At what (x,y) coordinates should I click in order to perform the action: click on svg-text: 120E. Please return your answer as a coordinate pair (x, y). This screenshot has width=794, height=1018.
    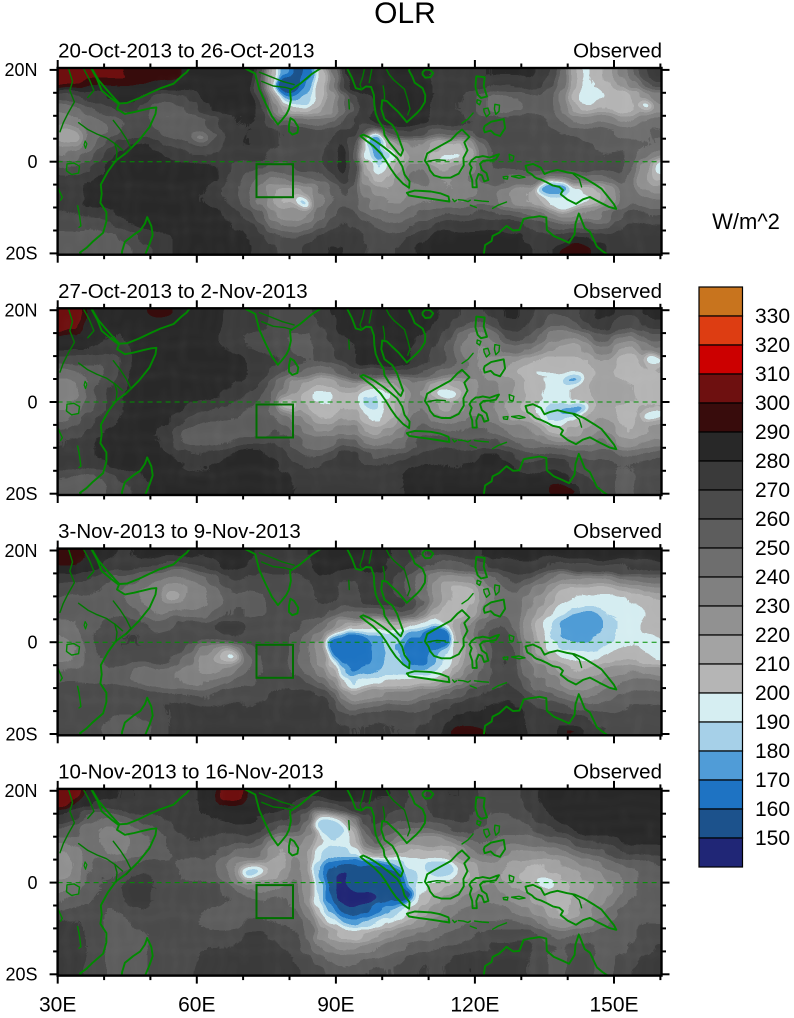
    Looking at the image, I should click on (474, 1004).